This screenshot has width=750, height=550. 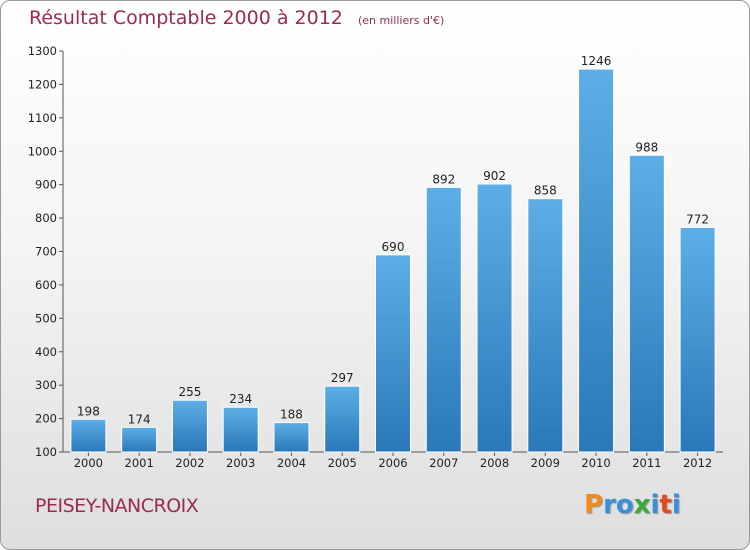 What do you see at coordinates (393, 247) in the screenshot?
I see `bar-value-label: 690` at bounding box center [393, 247].